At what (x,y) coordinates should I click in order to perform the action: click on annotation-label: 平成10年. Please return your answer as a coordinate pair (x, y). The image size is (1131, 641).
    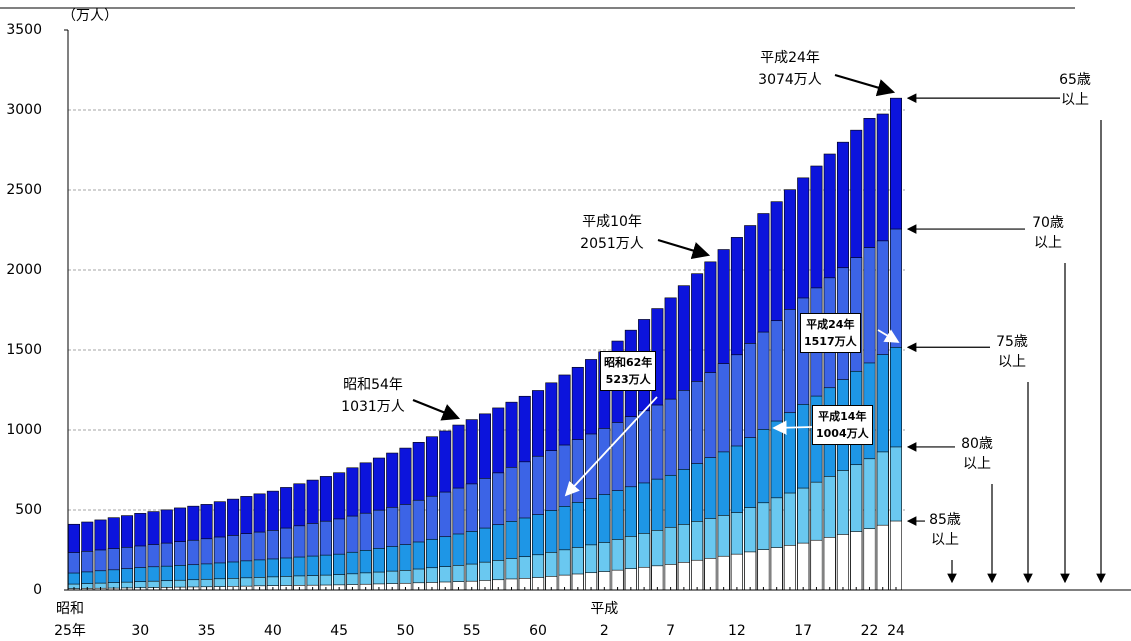
    Looking at the image, I should click on (612, 222).